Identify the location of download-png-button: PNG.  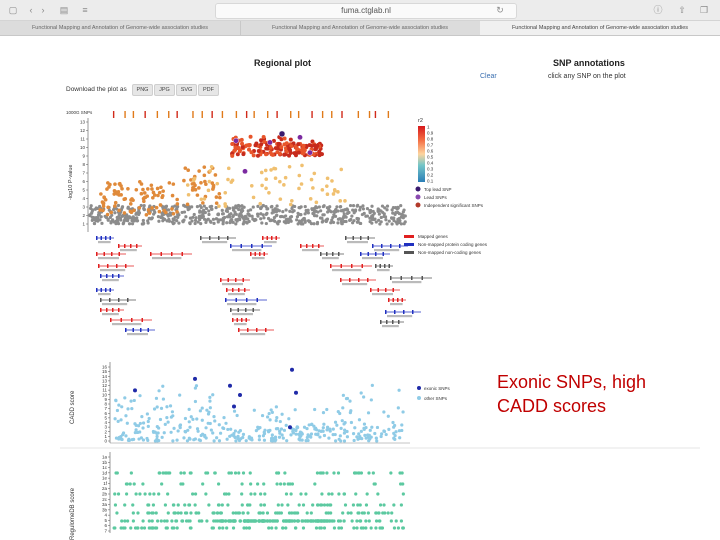
(142, 90).